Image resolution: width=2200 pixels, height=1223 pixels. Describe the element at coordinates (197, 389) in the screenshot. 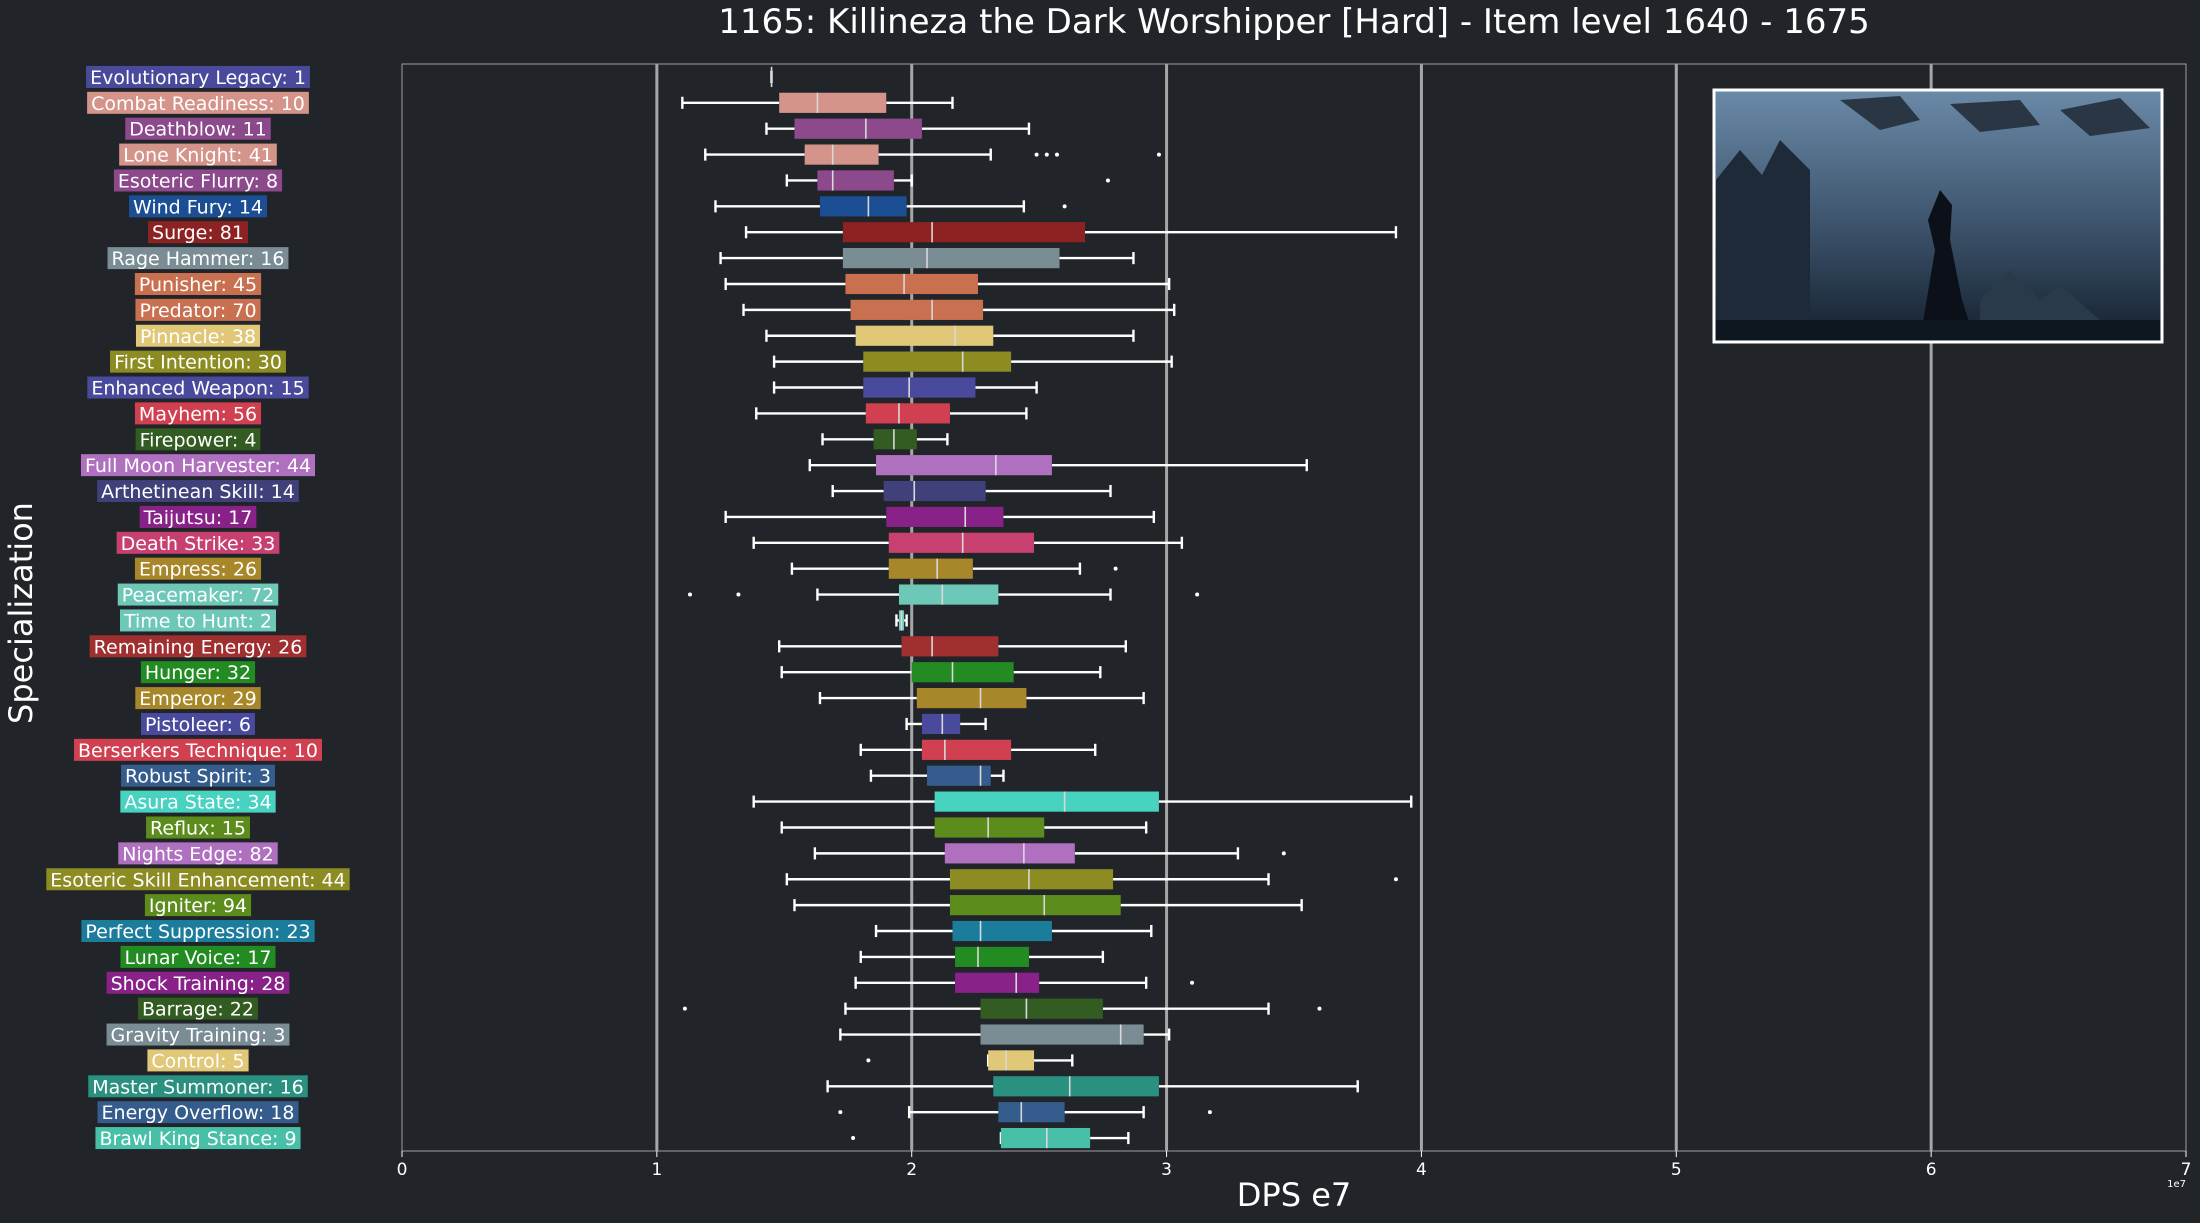

I see `category-label-text: Enhanced Weapon: 15` at that location.